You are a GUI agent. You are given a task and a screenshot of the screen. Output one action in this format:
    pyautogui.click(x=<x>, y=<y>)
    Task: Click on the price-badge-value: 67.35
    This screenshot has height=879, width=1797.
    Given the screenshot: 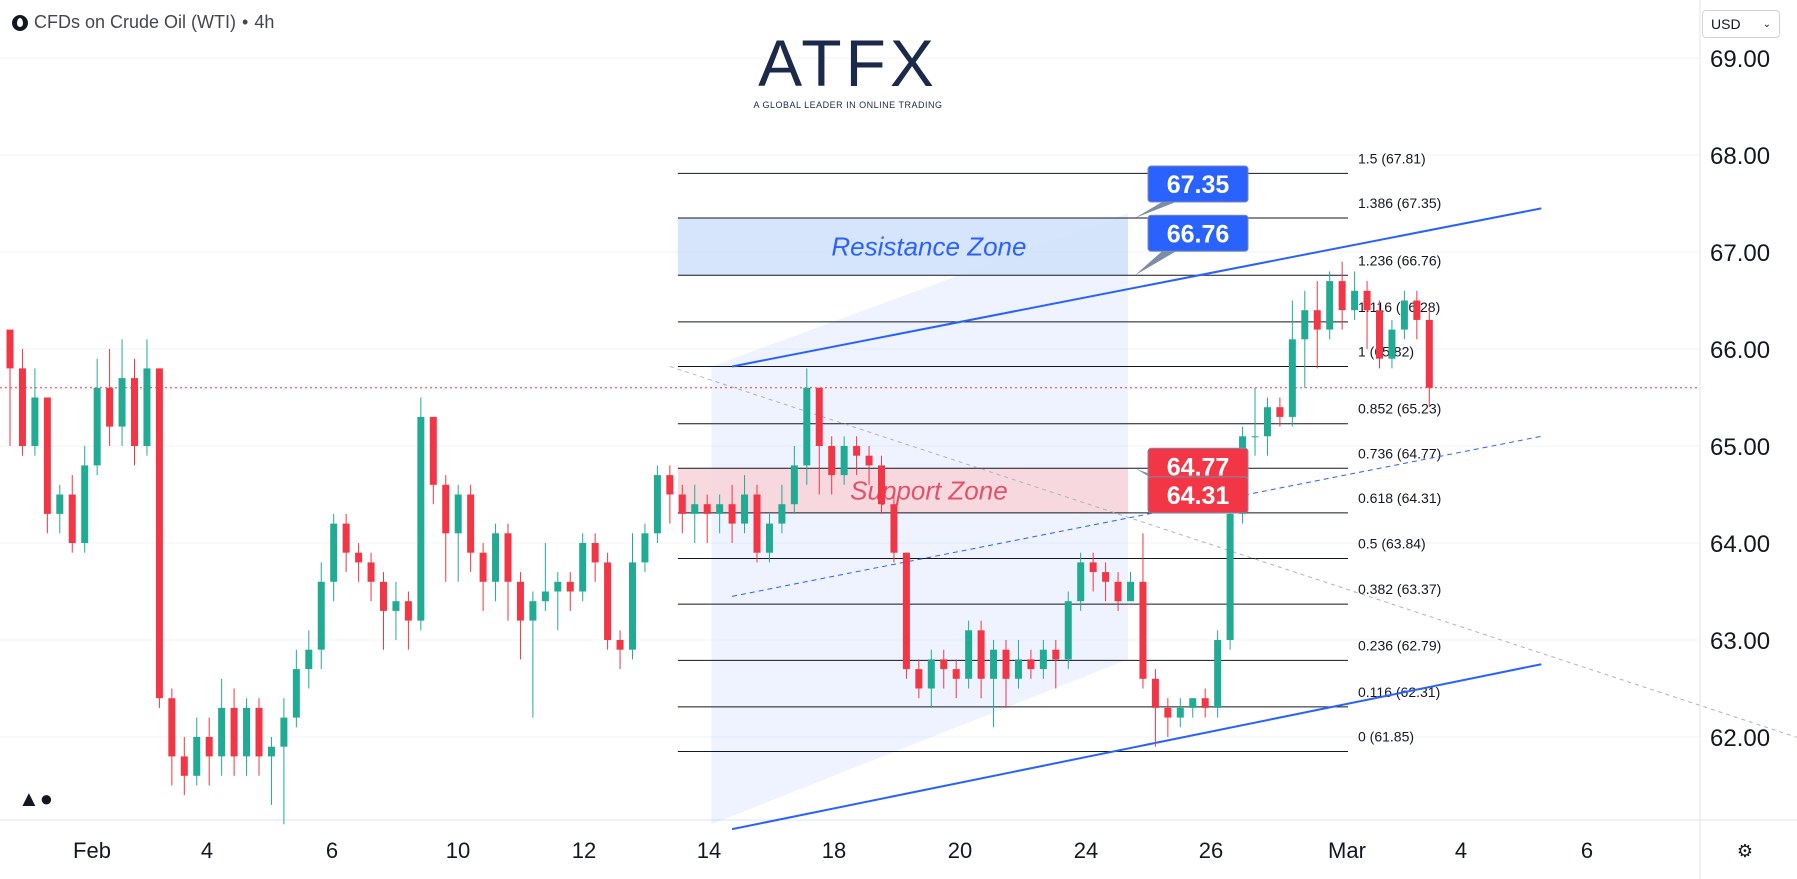 What is the action you would take?
    pyautogui.click(x=1198, y=185)
    